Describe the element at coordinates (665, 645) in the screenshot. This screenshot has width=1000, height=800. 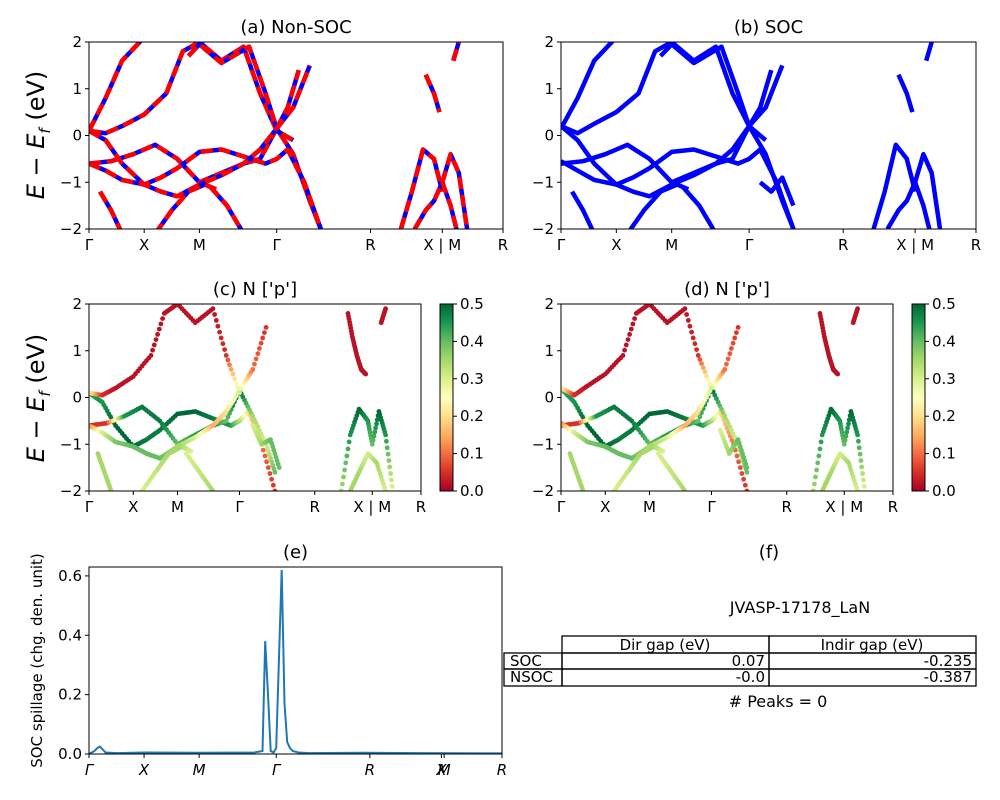
I see `table-header-dir-gap: Dir gap (eV)` at that location.